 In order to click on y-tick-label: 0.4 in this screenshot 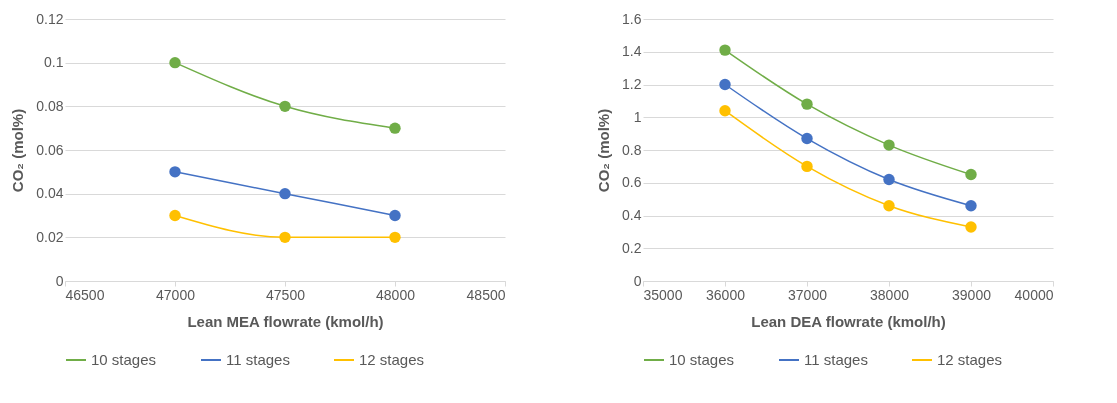, I will do `click(632, 215)`.